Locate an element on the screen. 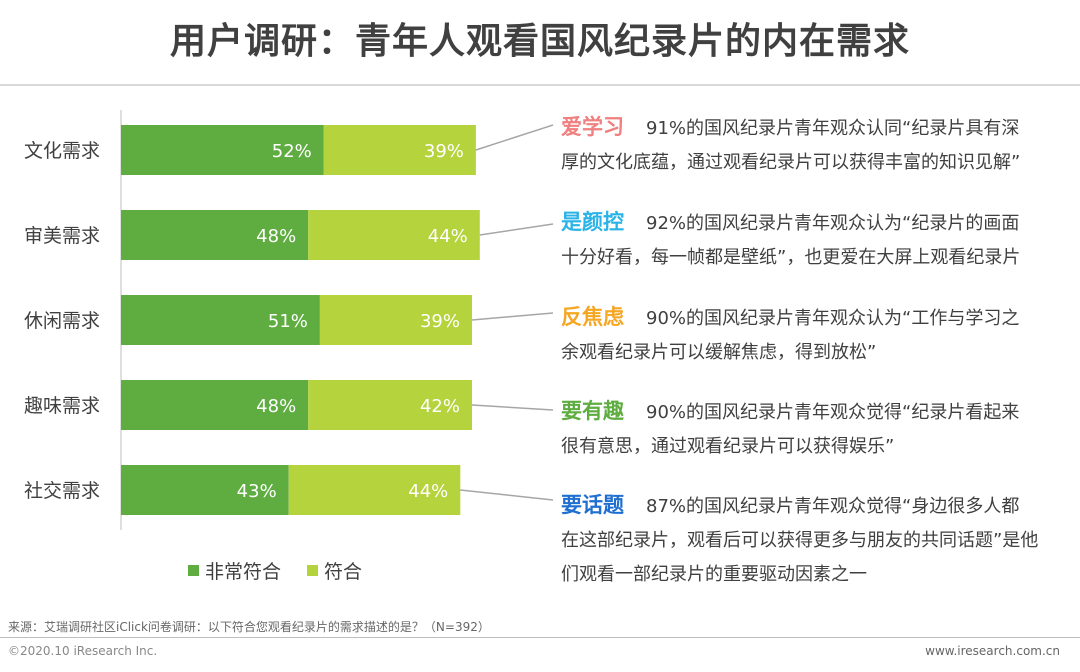 The width and height of the screenshot is (1080, 672). data-label: 43% is located at coordinates (257, 491).